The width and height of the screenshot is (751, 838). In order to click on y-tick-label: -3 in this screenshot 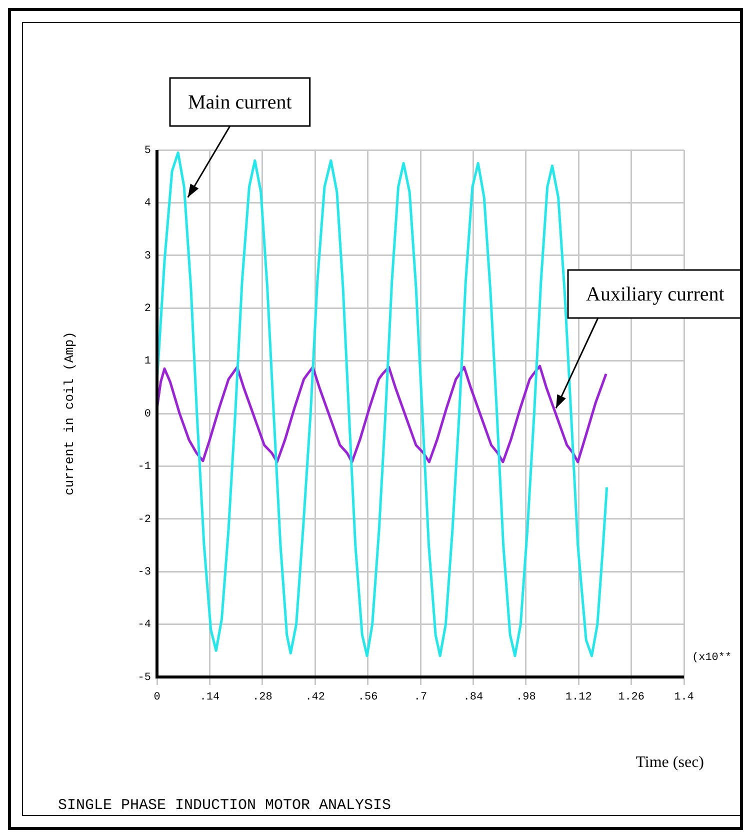, I will do `click(144, 572)`.